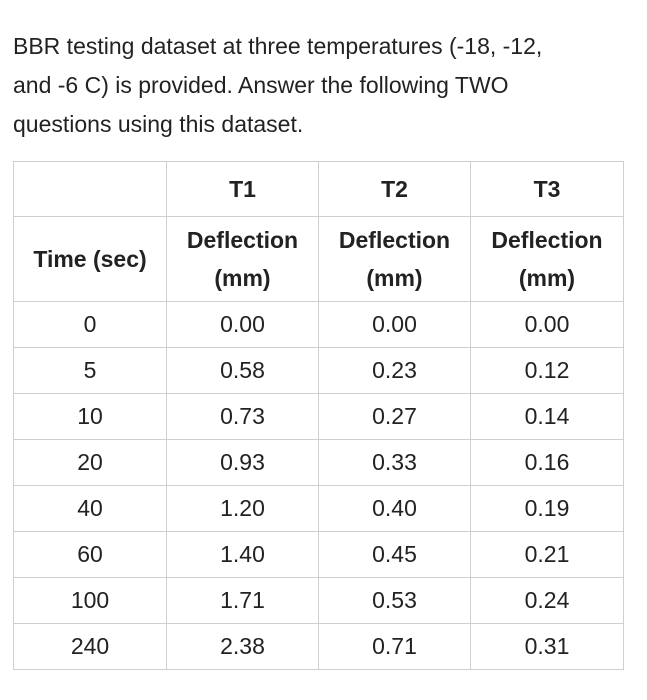 Image resolution: width=647 pixels, height=700 pixels. Describe the element at coordinates (90, 508) in the screenshot. I see `time-cell: 40` at that location.